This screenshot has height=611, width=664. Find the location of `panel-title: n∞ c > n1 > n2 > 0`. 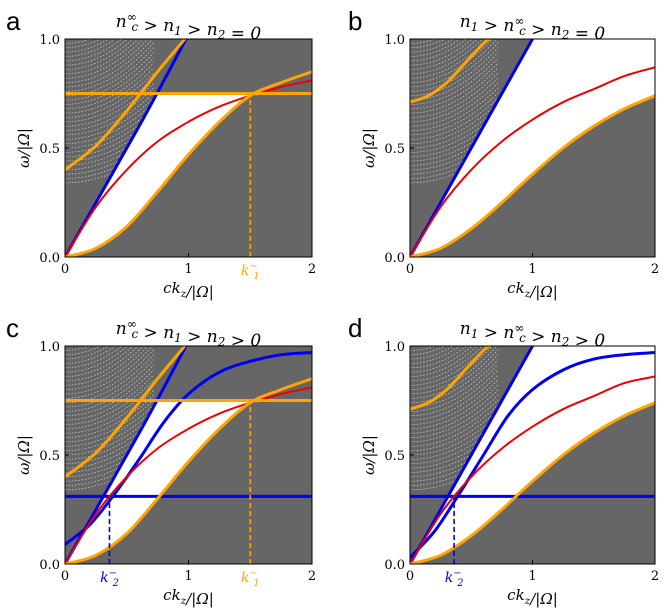

panel-title: n∞ c > n1 > n2 > 0 is located at coordinates (189, 334).